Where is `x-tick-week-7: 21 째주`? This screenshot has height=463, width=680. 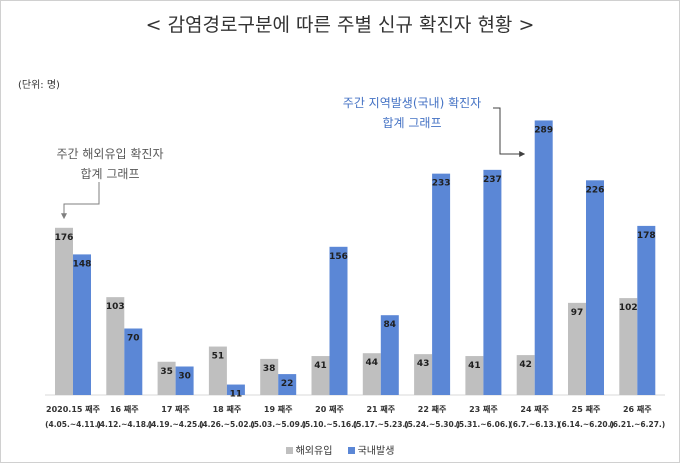 x-tick-week-7: 21 째주 is located at coordinates (380, 409).